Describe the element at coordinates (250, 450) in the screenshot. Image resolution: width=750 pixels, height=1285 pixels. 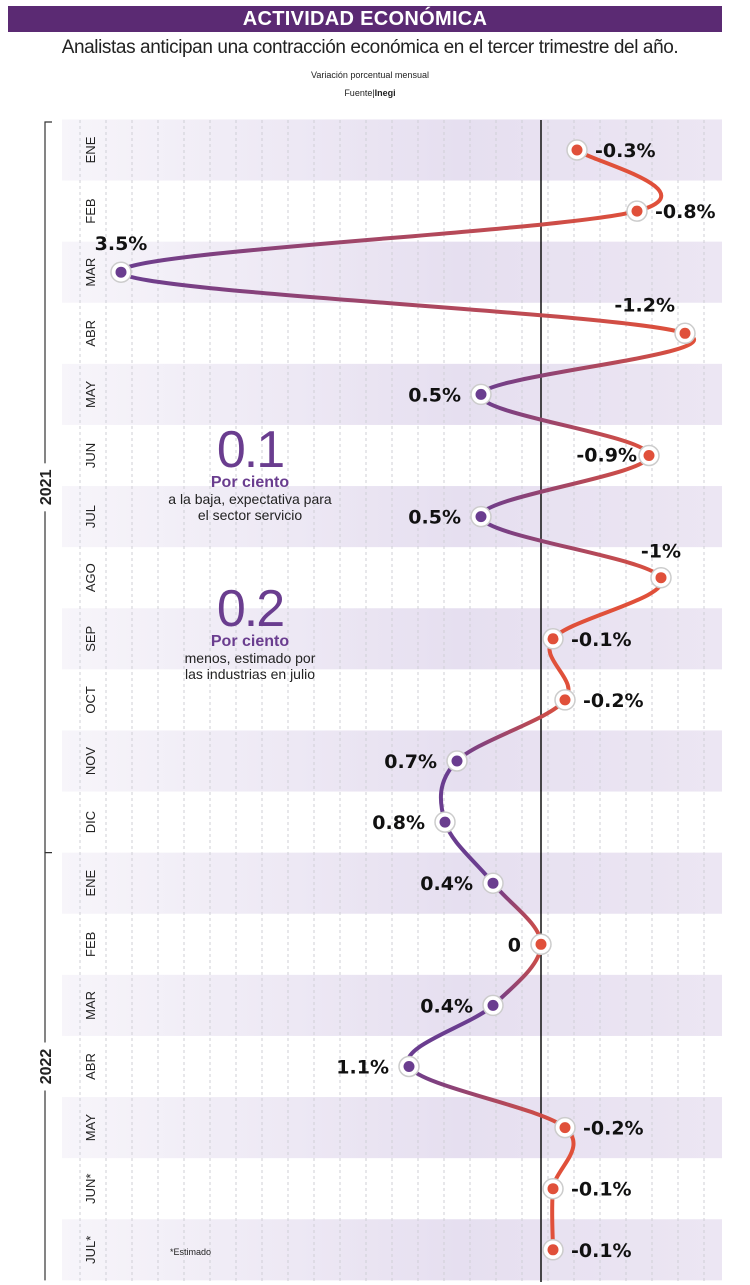
I see `note-value: 0.1` at that location.